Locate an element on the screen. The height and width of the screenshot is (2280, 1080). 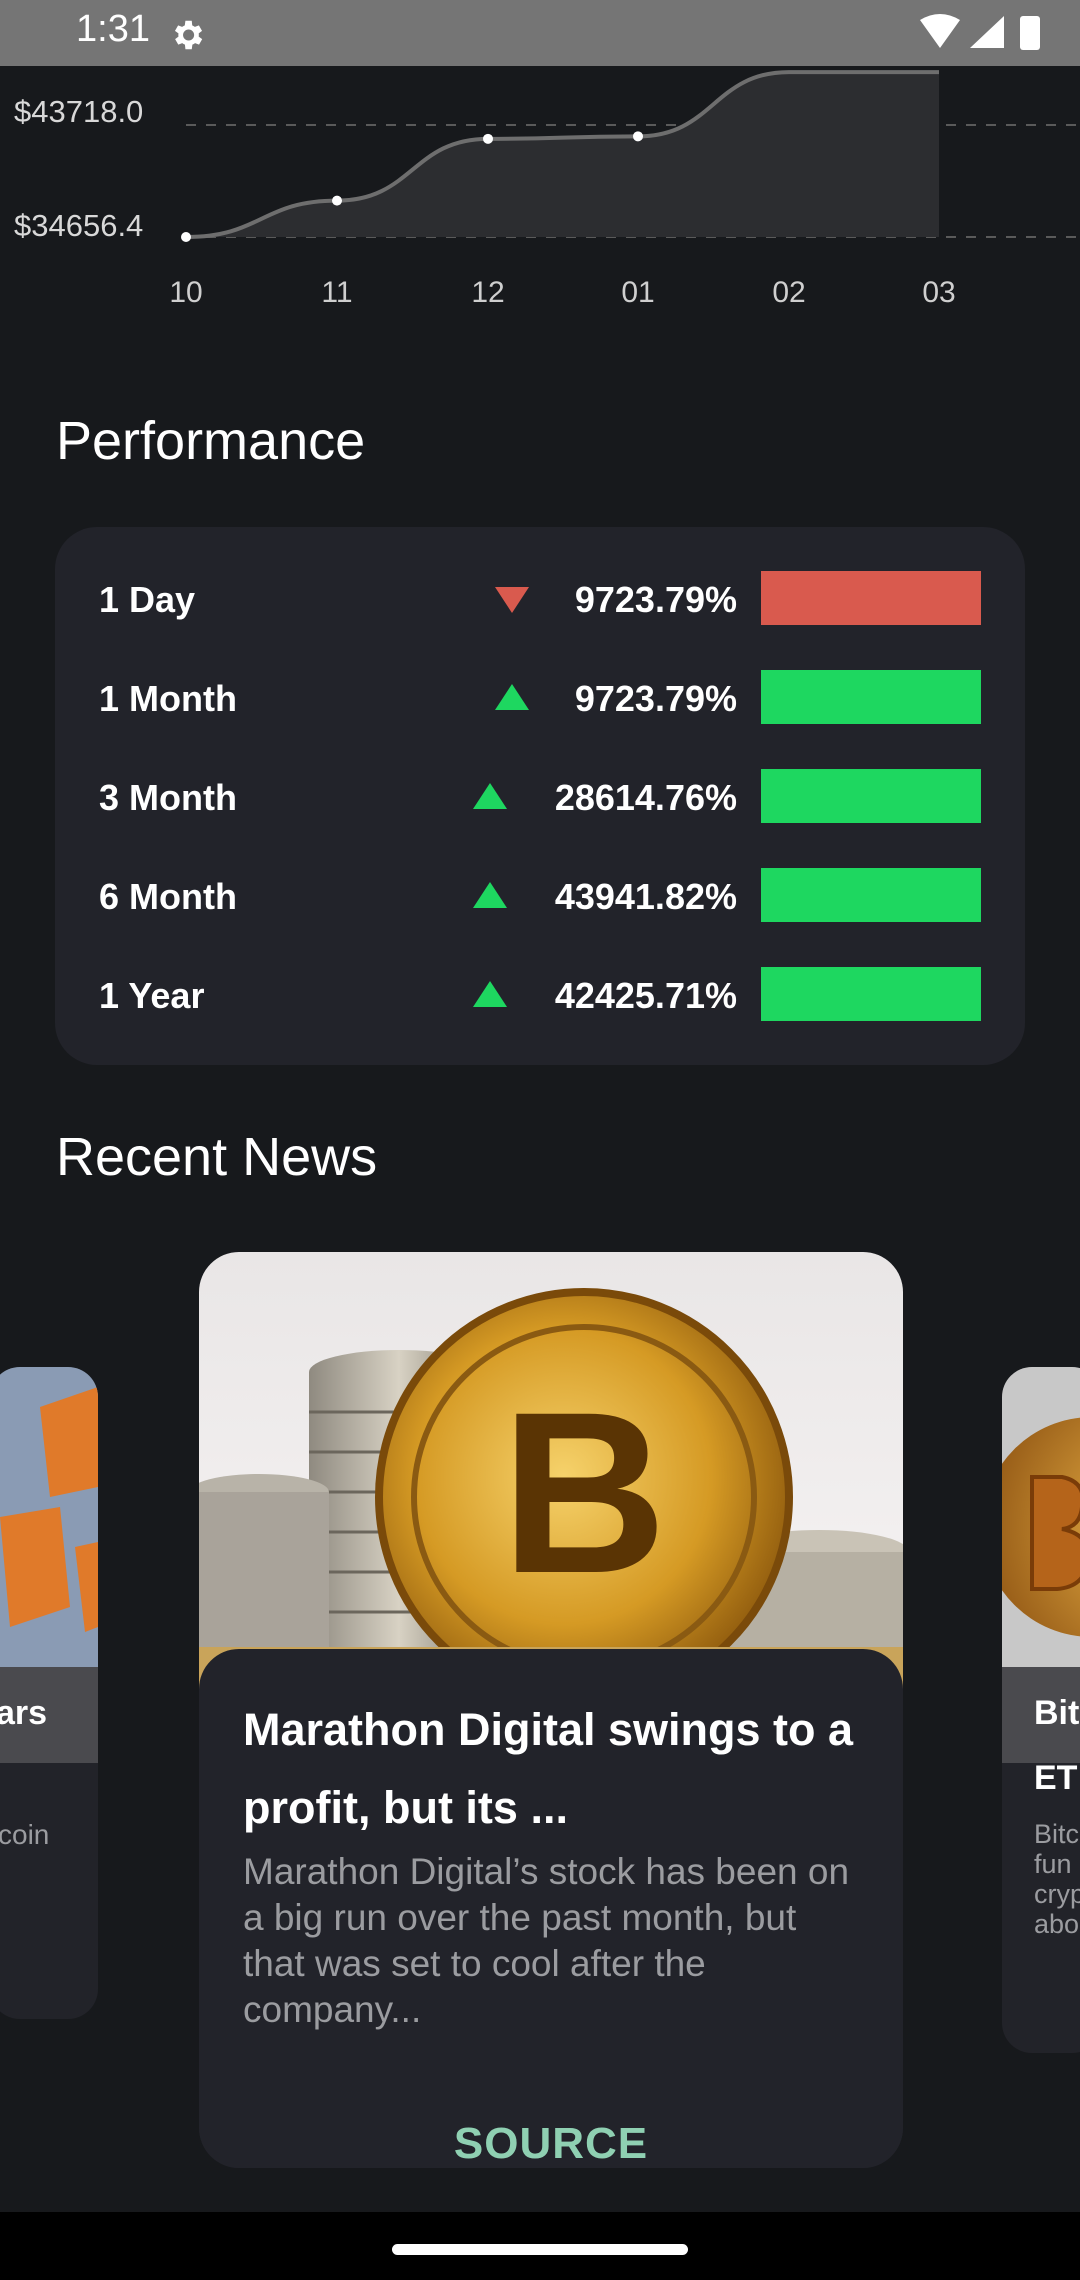
perf-row: 3 Month 28614.76% is located at coordinates (540, 797).